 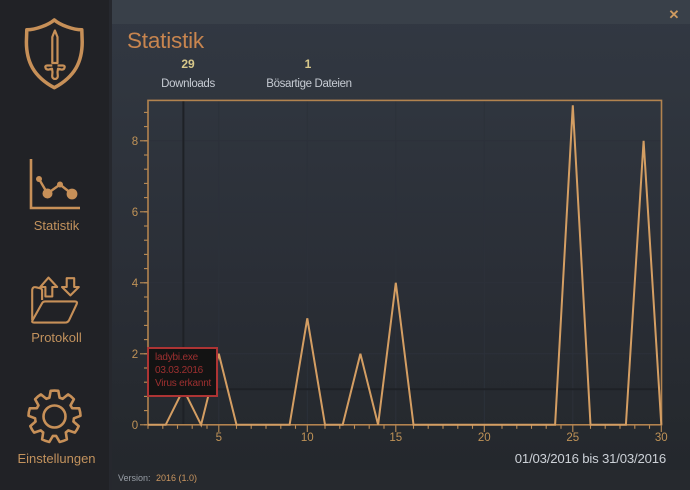 What do you see at coordinates (307, 438) in the screenshot?
I see `svg-text: 10` at bounding box center [307, 438].